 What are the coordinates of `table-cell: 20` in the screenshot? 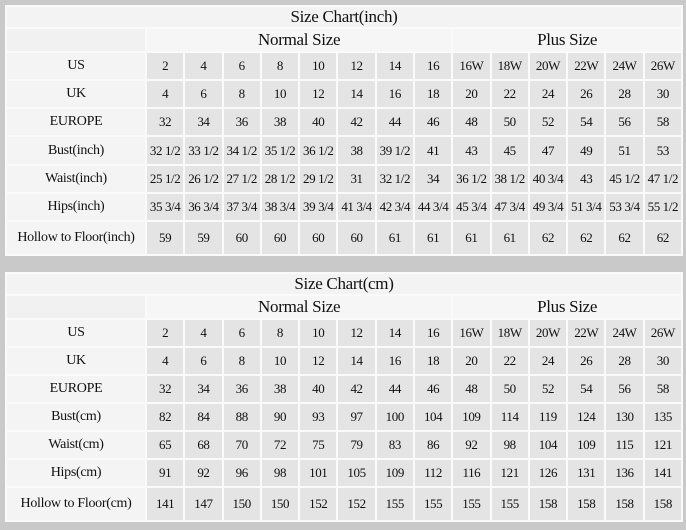 It's located at (471, 94).